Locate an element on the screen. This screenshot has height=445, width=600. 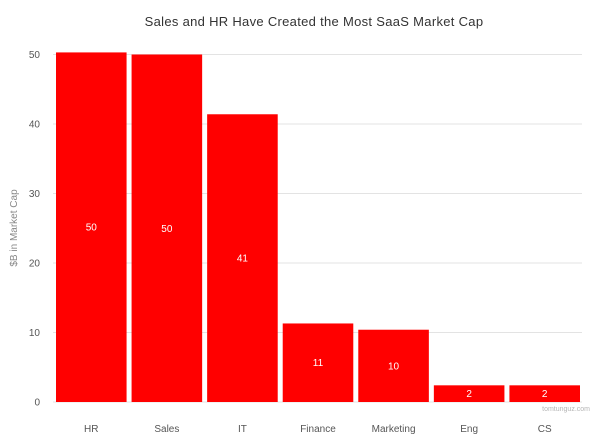
x-tick-label: Marketing is located at coordinates (394, 429).